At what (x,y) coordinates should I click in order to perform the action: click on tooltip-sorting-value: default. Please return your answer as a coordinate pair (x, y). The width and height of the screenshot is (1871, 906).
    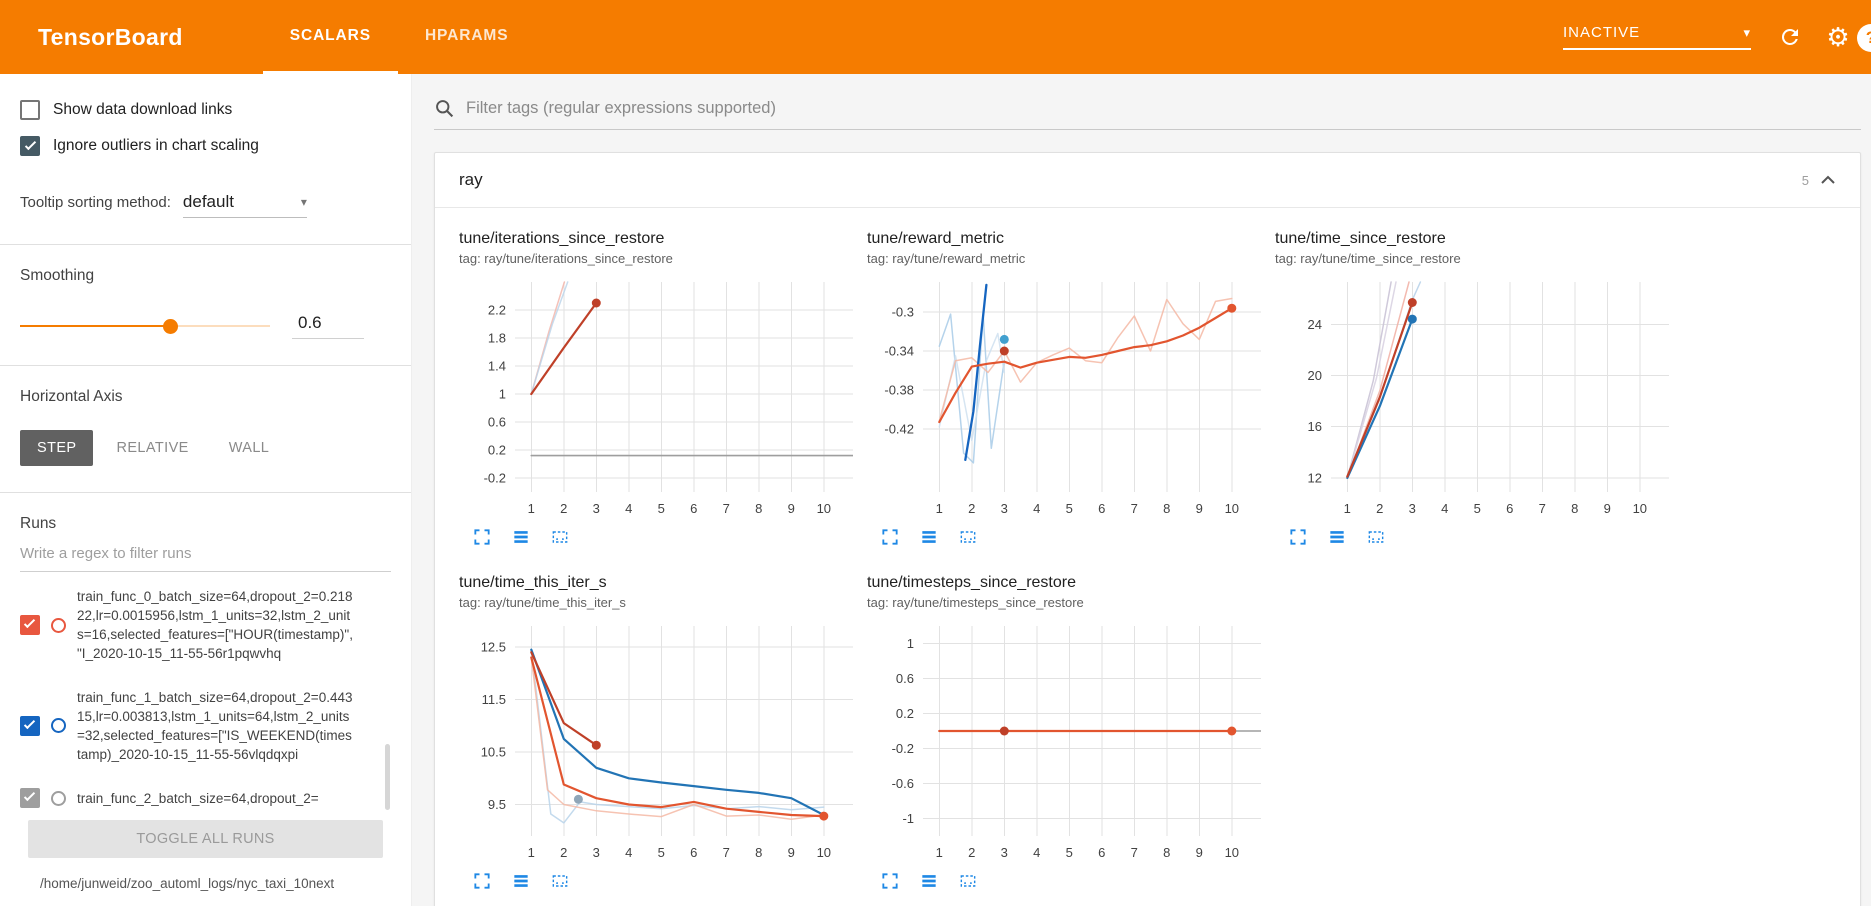
    Looking at the image, I should click on (208, 201).